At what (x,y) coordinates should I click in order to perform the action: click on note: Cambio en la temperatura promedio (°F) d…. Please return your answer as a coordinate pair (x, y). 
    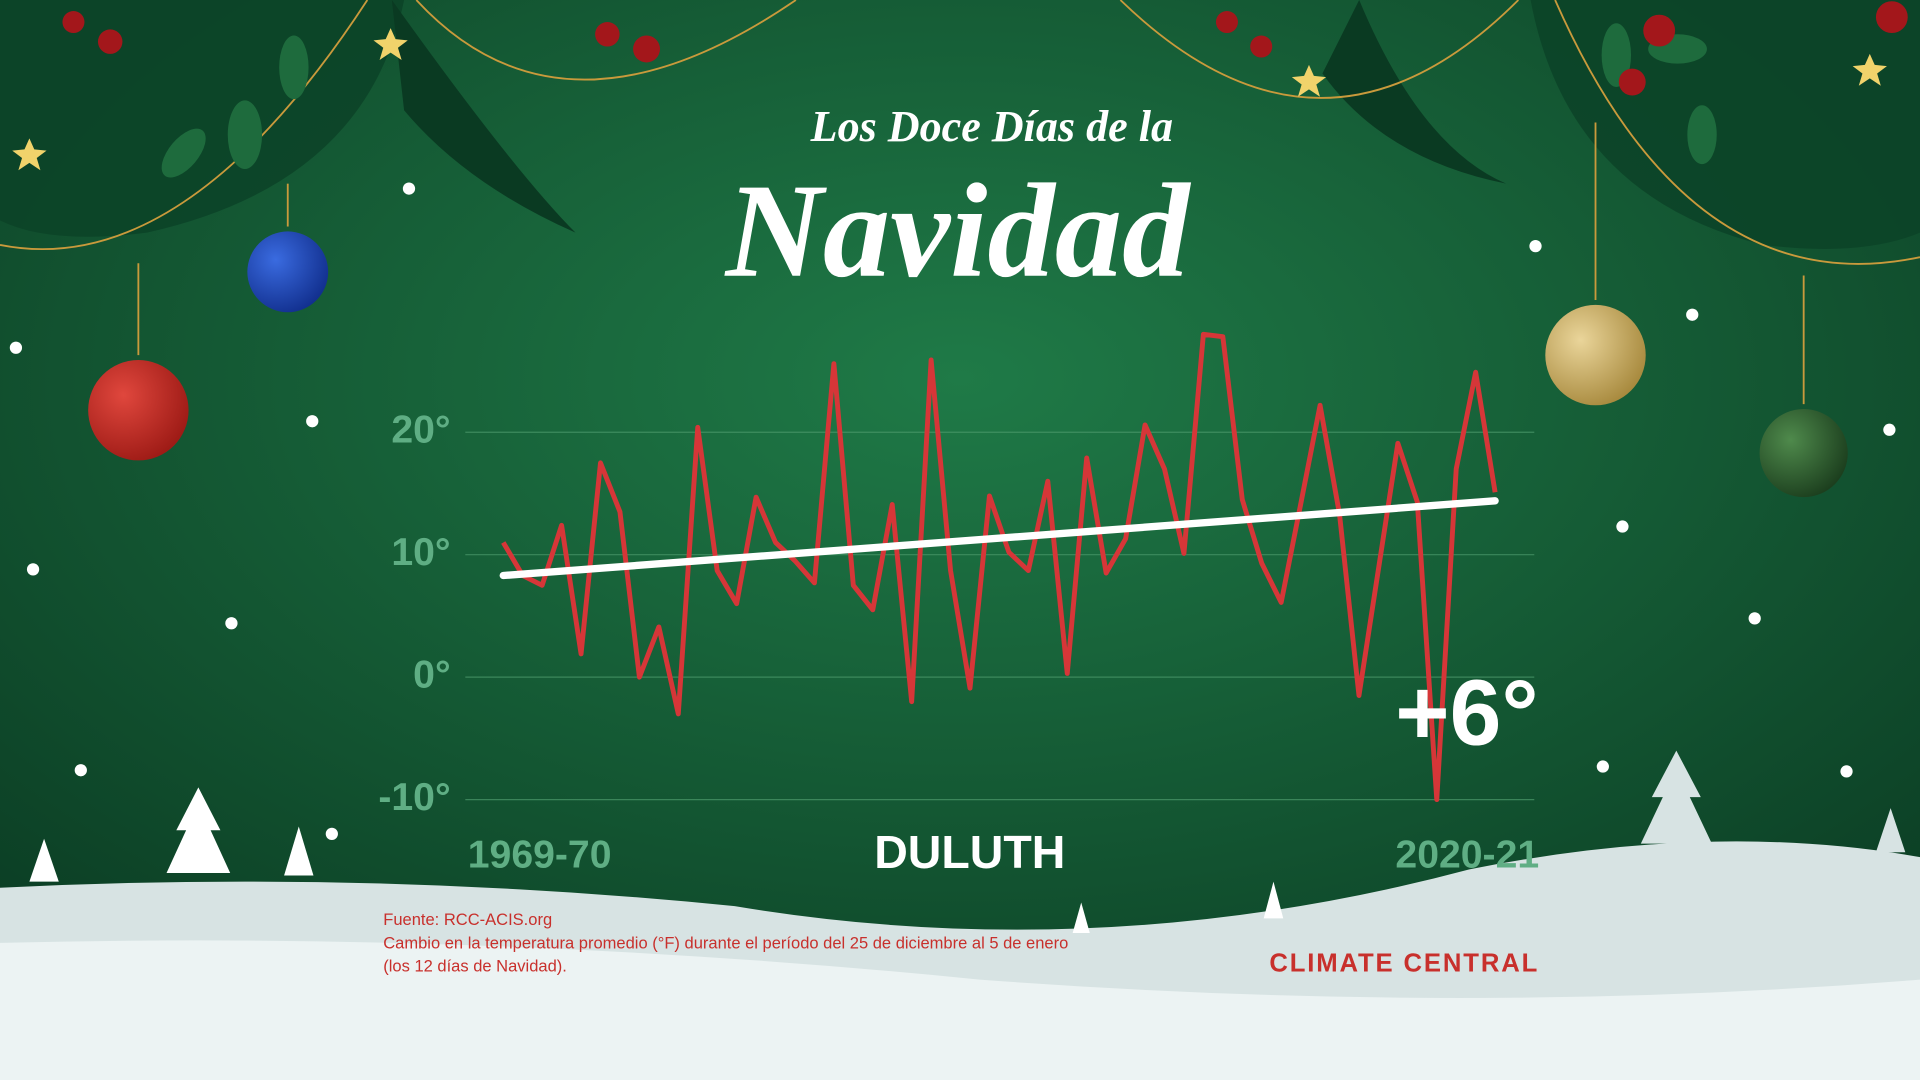
    Looking at the image, I should click on (725, 942).